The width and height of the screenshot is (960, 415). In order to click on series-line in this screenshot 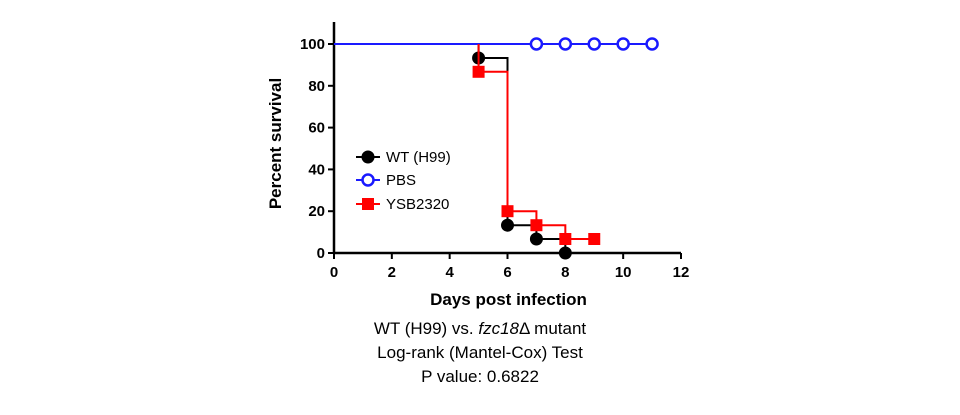, I will do `click(536, 142)`.